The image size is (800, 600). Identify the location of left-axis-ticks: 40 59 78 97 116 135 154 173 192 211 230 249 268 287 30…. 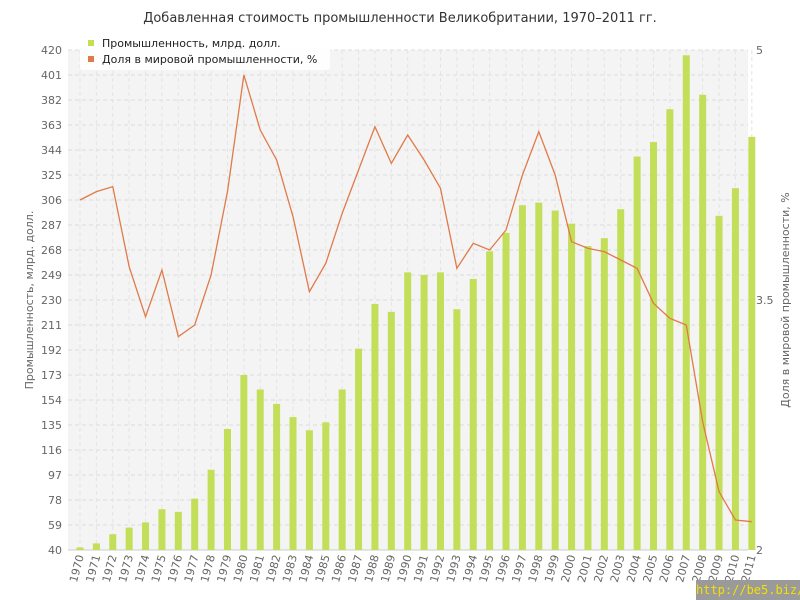
(51, 300).